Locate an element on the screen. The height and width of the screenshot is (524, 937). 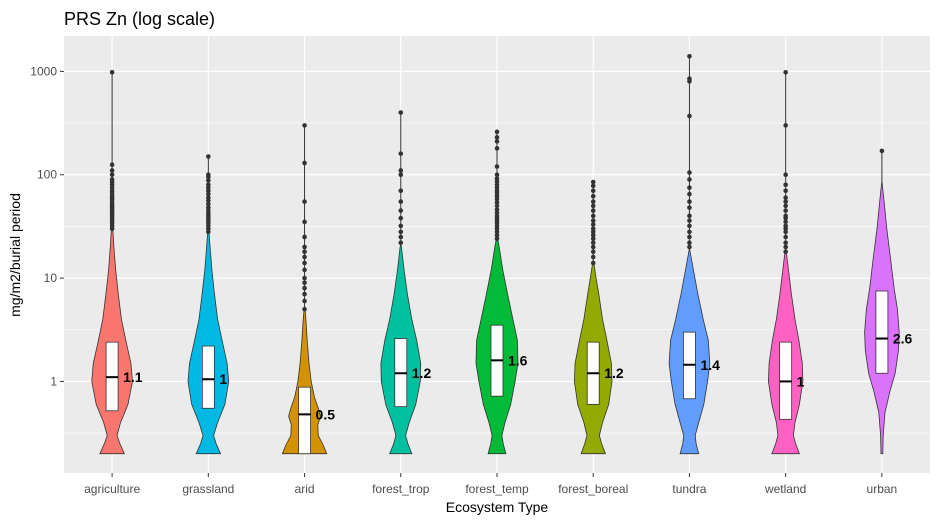
y-tick-label: 1 is located at coordinates (53, 381).